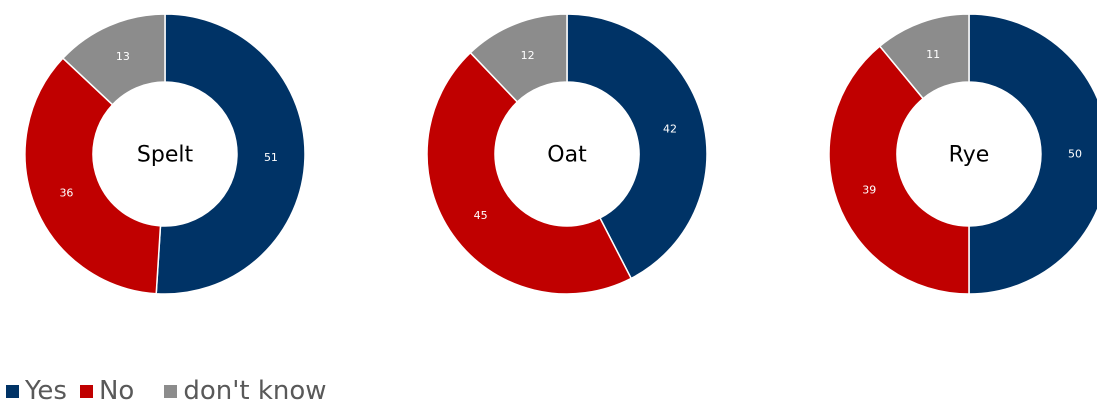  What do you see at coordinates (86, 391) in the screenshot?
I see `legend-swatch-no` at bounding box center [86, 391].